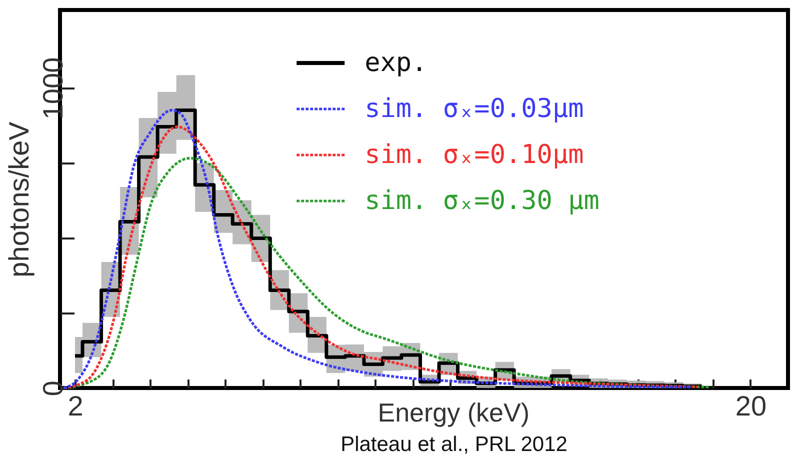 The image size is (792, 466). Describe the element at coordinates (454, 413) in the screenshot. I see `x-axis-title: Energy (keV)` at that location.